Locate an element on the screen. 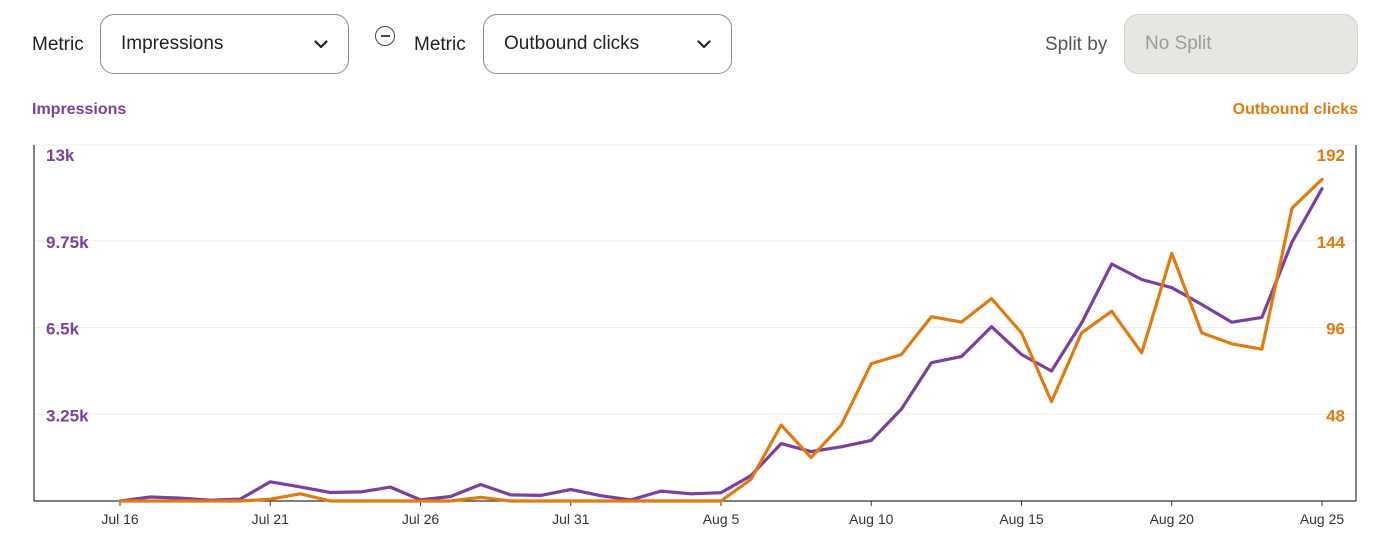  split-by-select: No Split is located at coordinates (1241, 44).